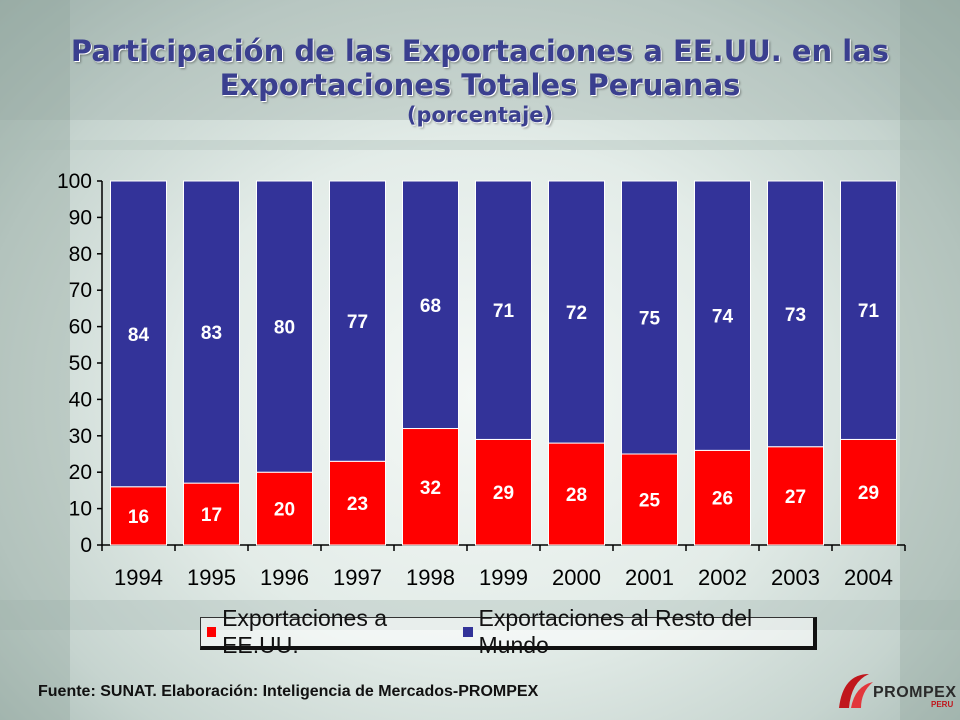 This screenshot has width=960, height=720. I want to click on data-label-rest: 83, so click(211, 333).